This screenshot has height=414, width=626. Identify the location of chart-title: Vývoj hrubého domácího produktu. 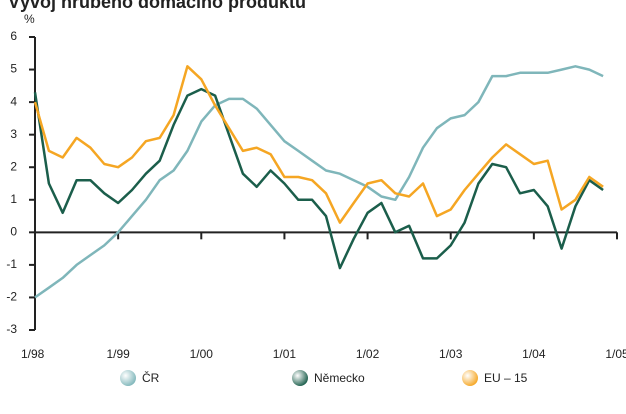
(157, 6).